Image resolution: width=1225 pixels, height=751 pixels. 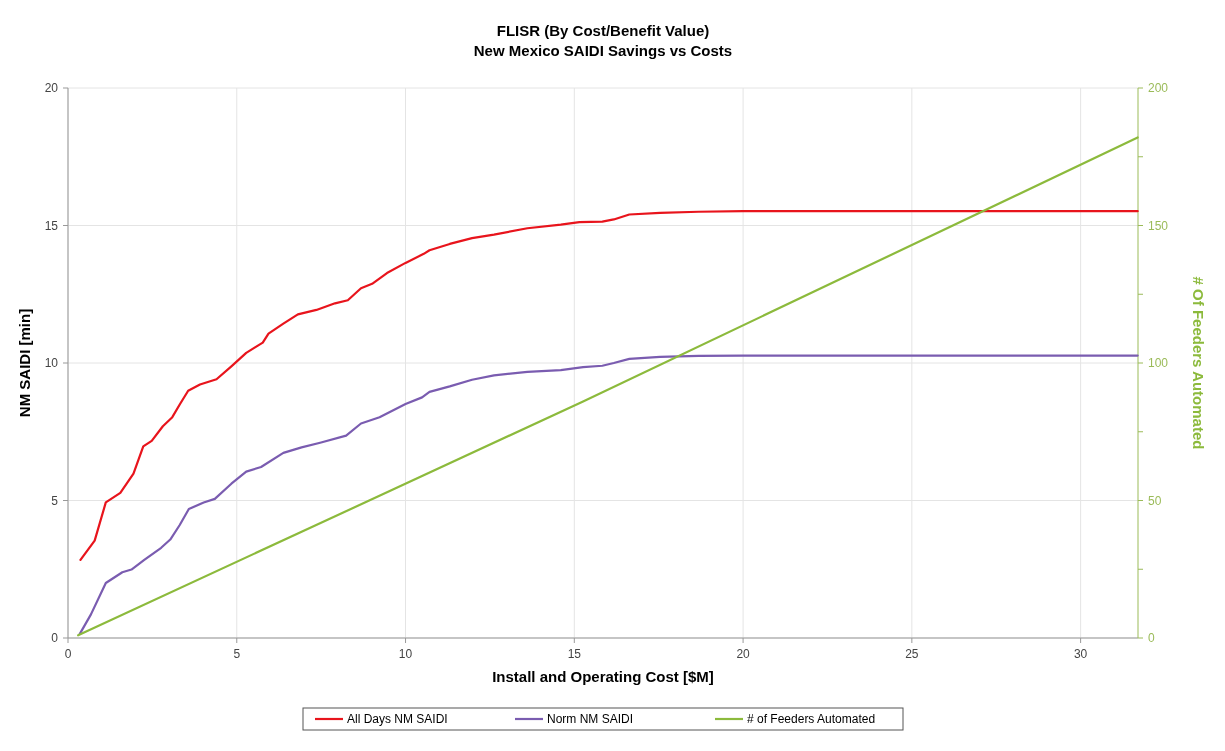 I want to click on y-tick-label: 0, so click(x=55, y=638).